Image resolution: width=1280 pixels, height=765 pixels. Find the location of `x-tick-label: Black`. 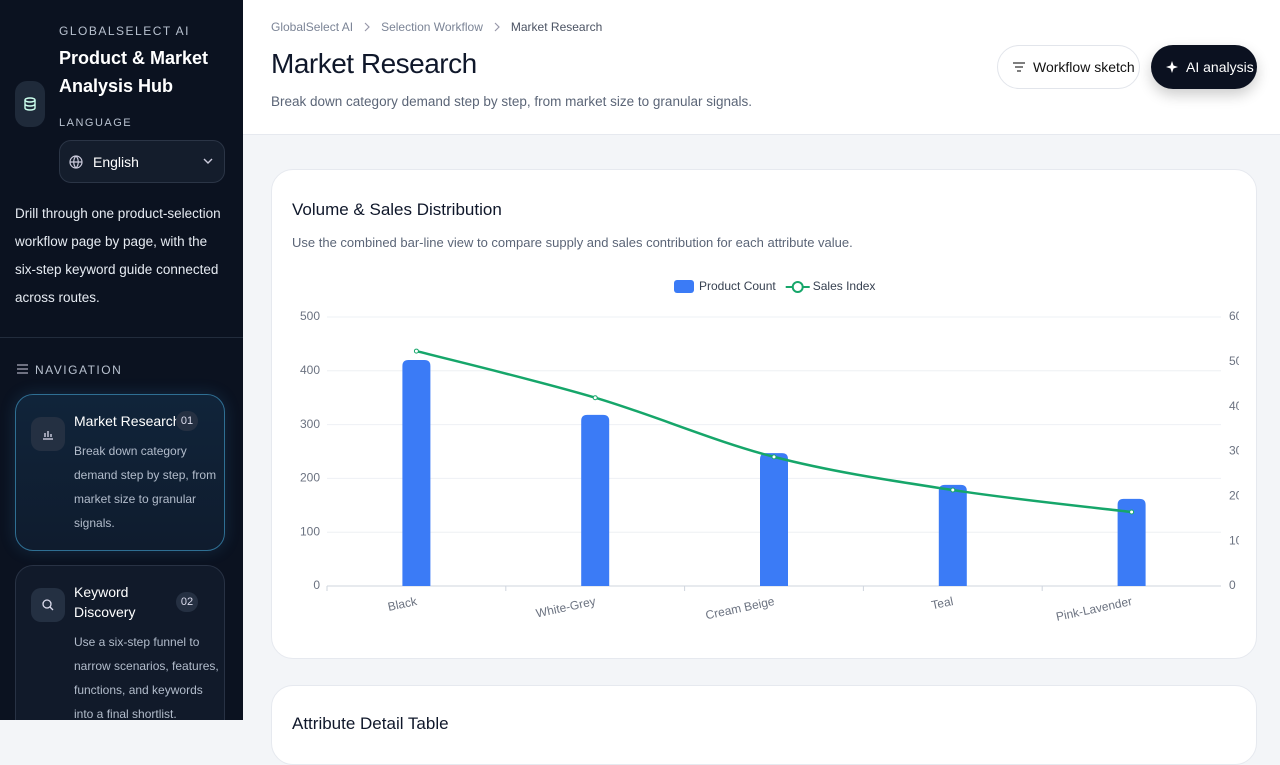

x-tick-label: Black is located at coordinates (402, 604).